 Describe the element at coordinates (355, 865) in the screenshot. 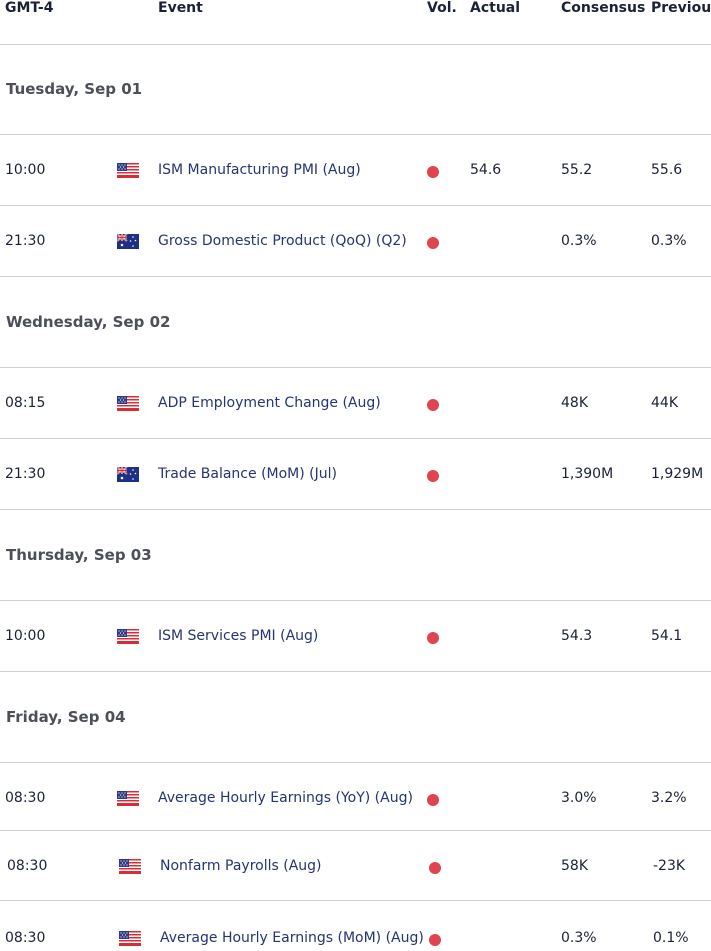

I see `event-row: 08:30 Nonfarm Payrolls (Aug) 58K -23K` at that location.